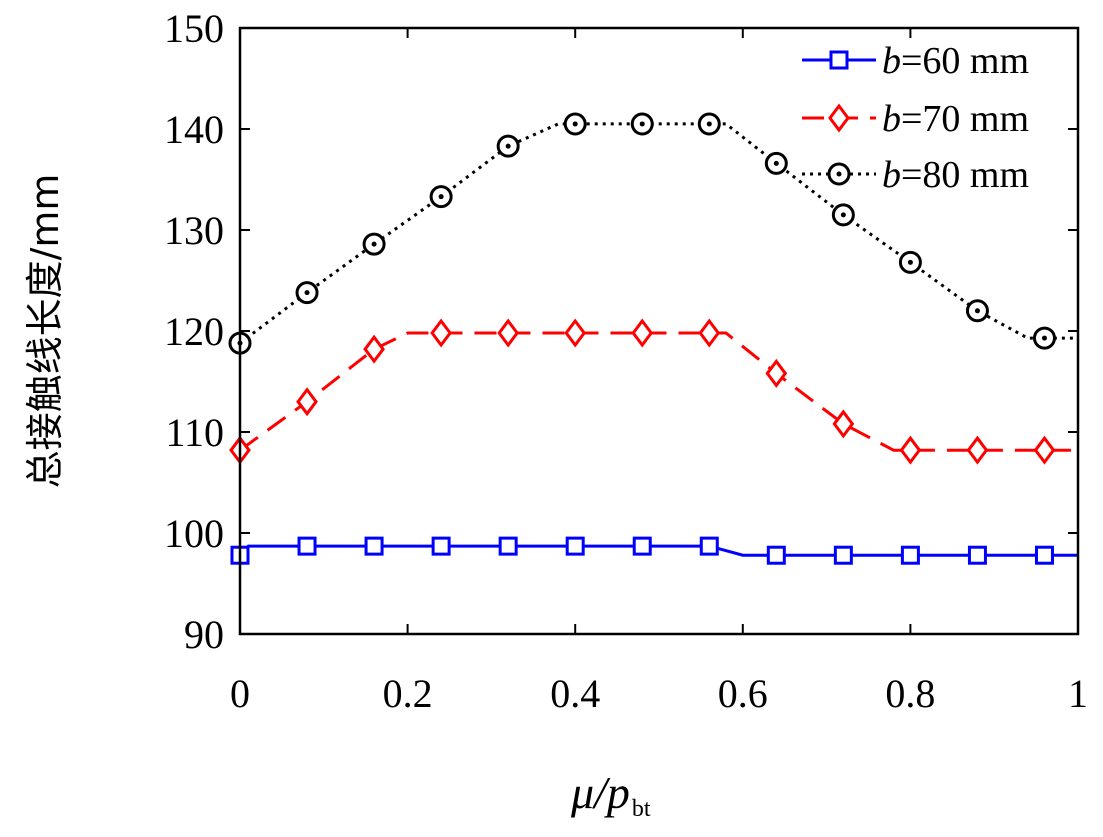  What do you see at coordinates (508, 146) in the screenshot?
I see `data-point-2-4-dot` at bounding box center [508, 146].